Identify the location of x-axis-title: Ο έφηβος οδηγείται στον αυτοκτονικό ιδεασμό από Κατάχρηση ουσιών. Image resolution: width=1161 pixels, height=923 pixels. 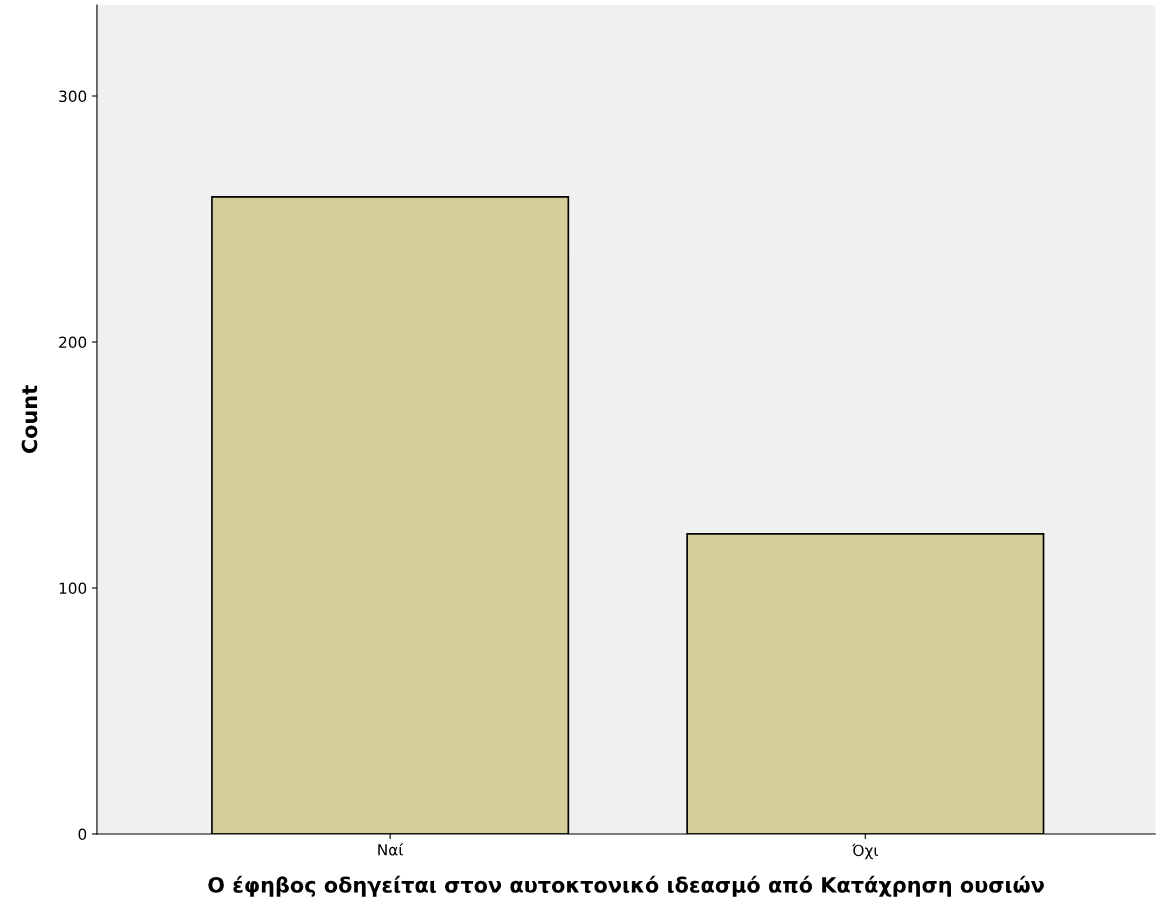
(626, 886).